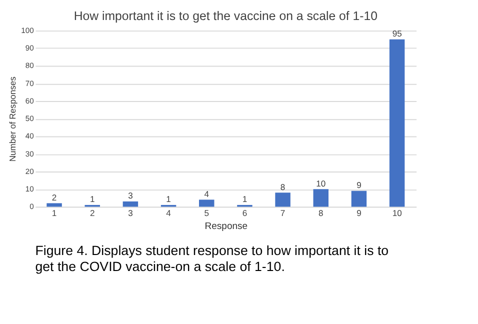 The width and height of the screenshot is (478, 324). What do you see at coordinates (131, 213) in the screenshot?
I see `x-tick-label: 3` at bounding box center [131, 213].